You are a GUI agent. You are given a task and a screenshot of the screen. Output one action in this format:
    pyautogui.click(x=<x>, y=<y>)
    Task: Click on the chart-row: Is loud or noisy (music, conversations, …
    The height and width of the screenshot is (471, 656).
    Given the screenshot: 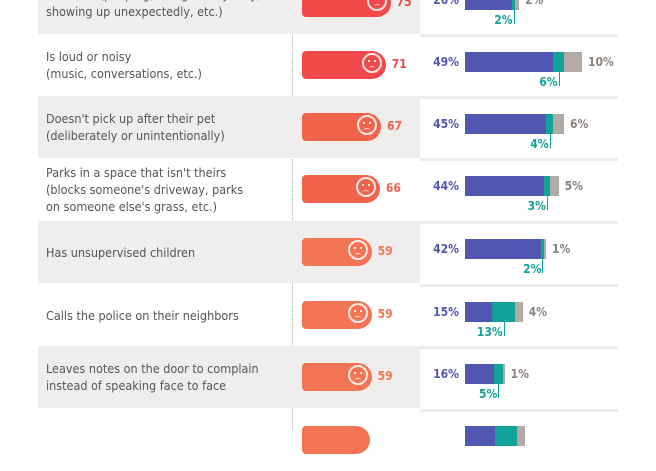 What is the action you would take?
    pyautogui.click(x=328, y=65)
    